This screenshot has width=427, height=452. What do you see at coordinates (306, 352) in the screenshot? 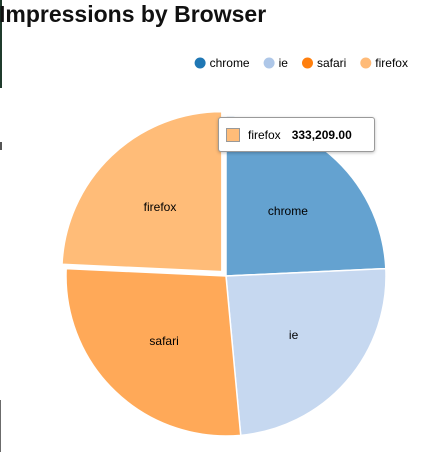
I see `pie-slice-ie` at bounding box center [306, 352].